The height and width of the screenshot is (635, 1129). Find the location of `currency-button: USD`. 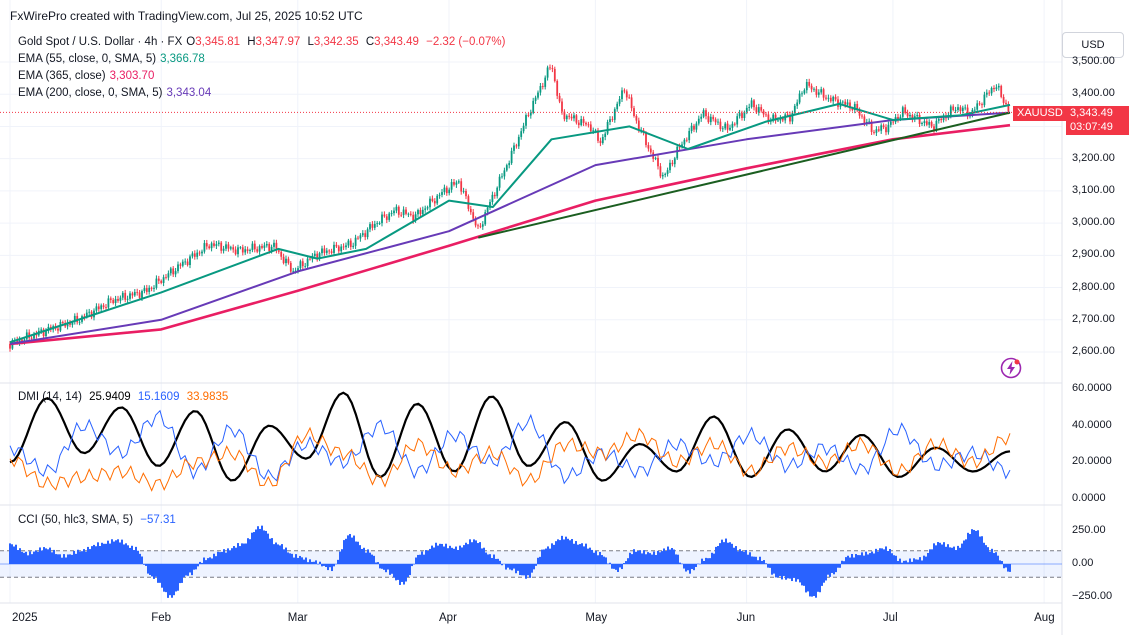

currency-button: USD is located at coordinates (1093, 45).